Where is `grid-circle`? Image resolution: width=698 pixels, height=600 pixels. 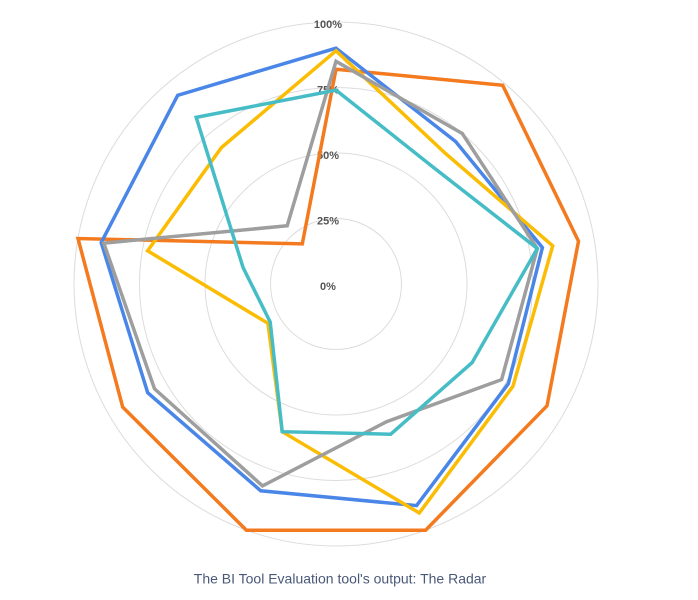
grid-circle is located at coordinates (336, 284).